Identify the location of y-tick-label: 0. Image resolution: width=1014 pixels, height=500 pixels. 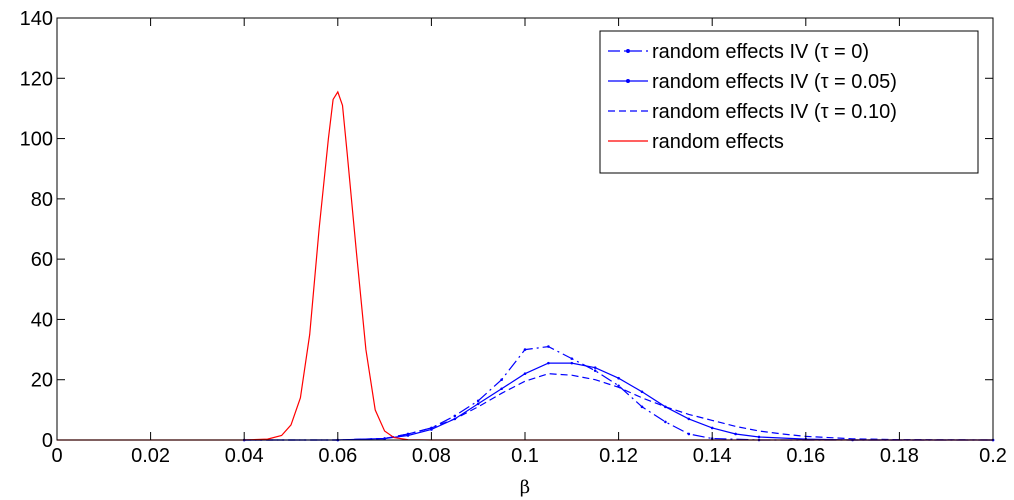
(47, 441).